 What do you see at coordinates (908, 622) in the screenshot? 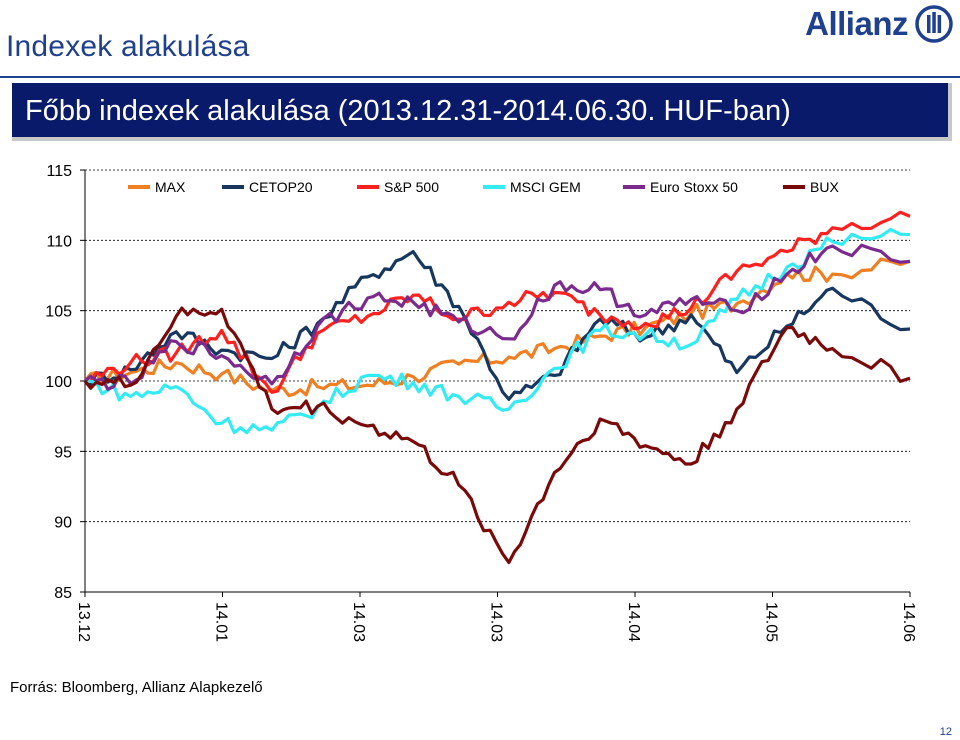
I see `x-tick-label: 14.06` at bounding box center [908, 622].